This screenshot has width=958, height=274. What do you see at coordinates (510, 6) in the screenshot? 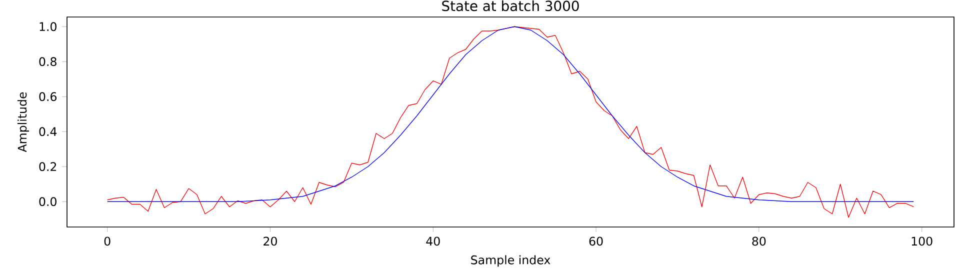
I see `chart-title: State at batch 3000` at bounding box center [510, 6].